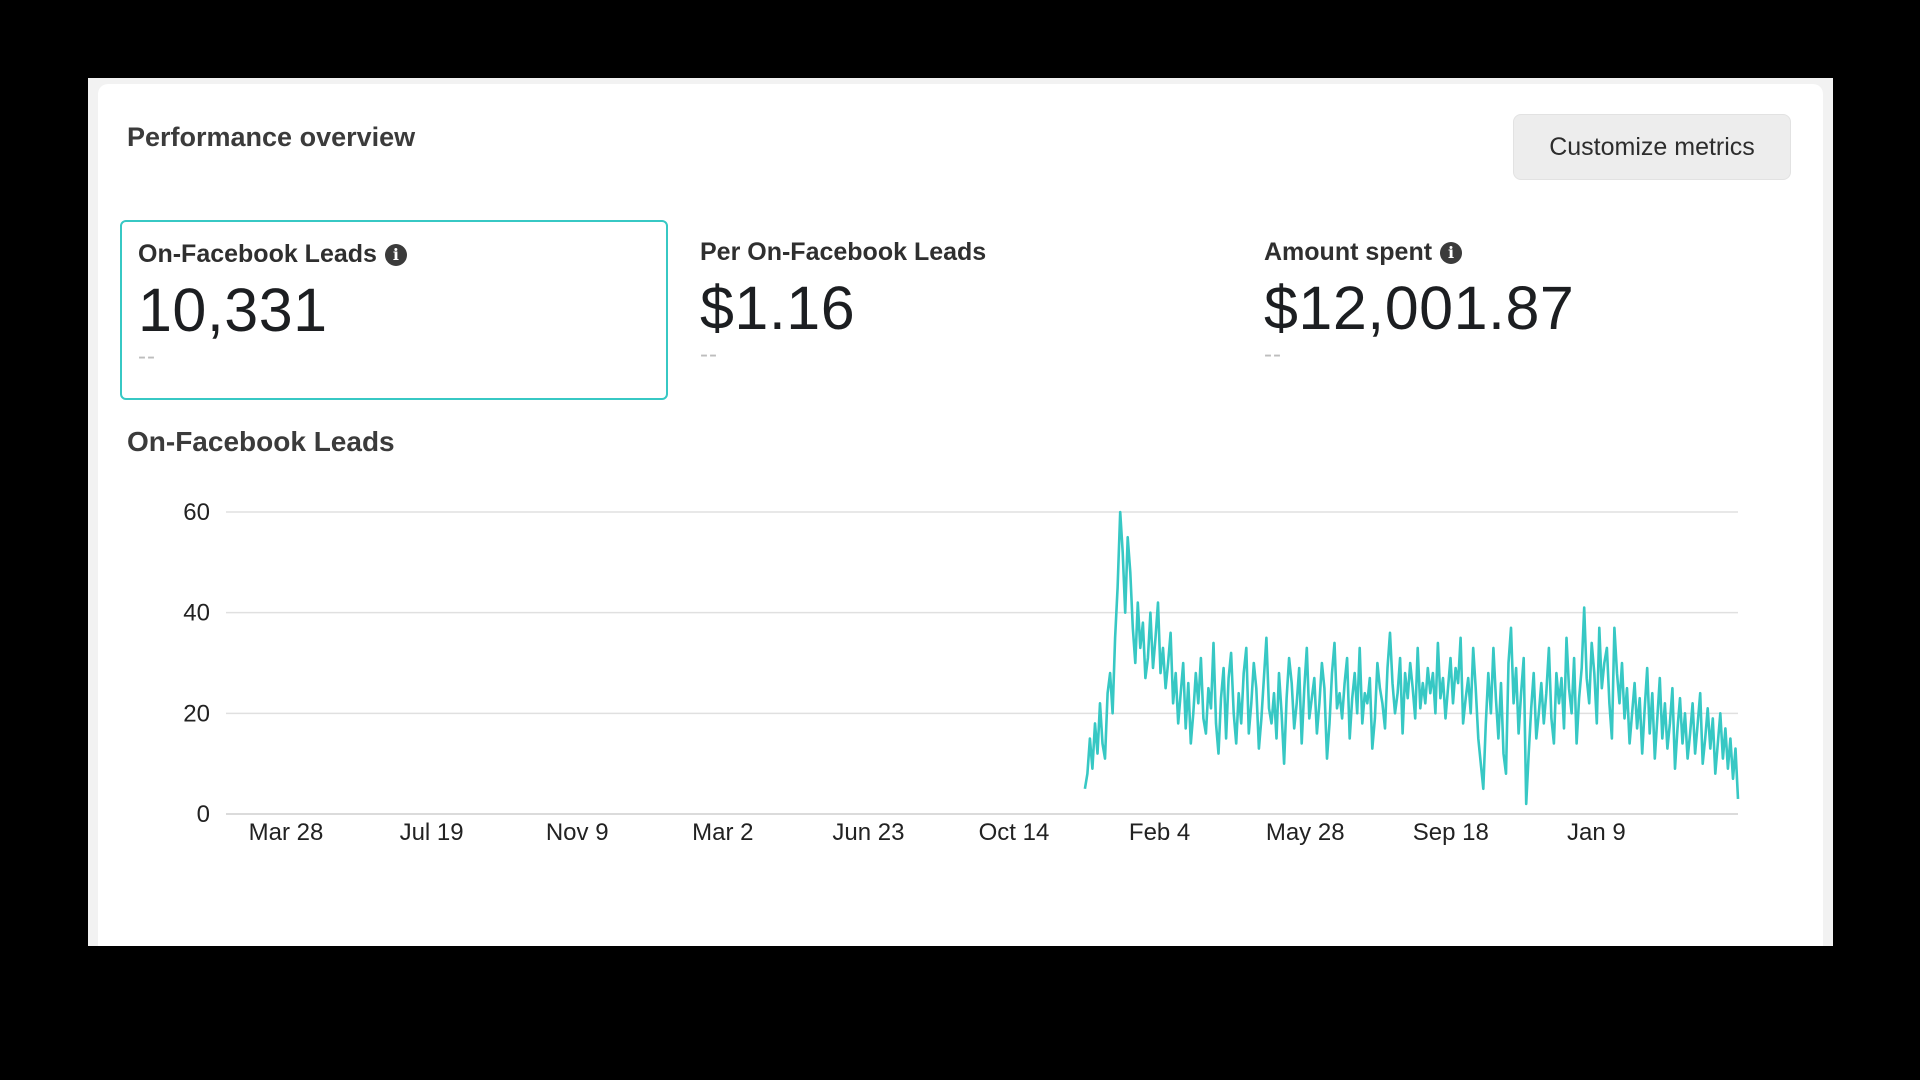 This screenshot has width=1920, height=1080. Describe the element at coordinates (1305, 832) in the screenshot. I see `x-tick-label: May 28` at that location.